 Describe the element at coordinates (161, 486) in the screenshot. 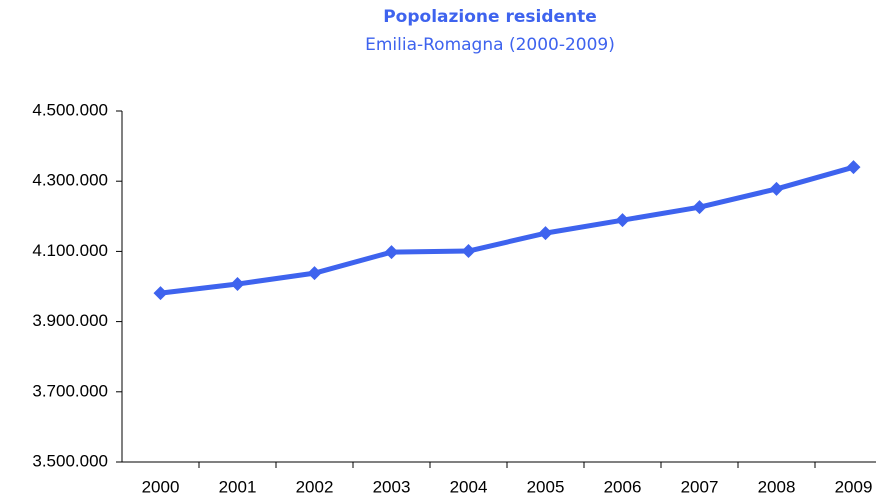

I see `x-tick-label: 2000` at that location.